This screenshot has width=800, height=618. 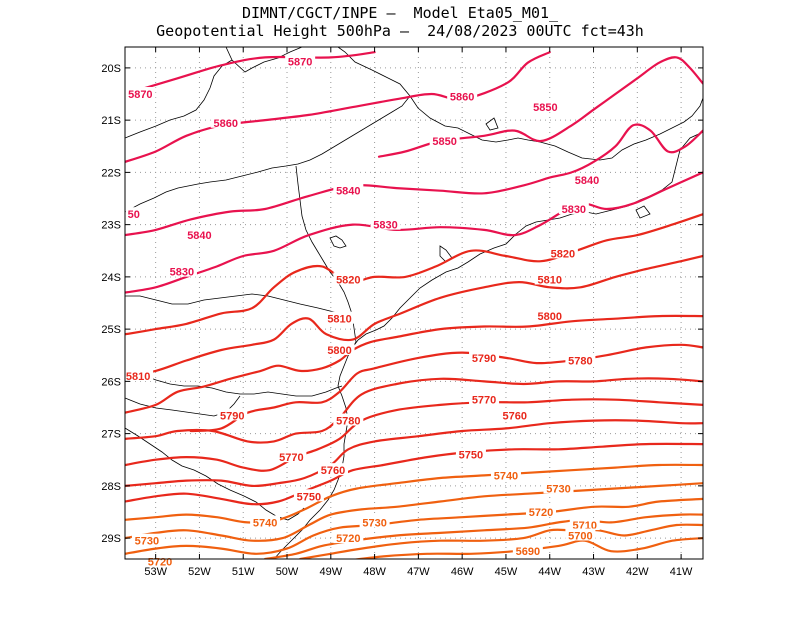 What do you see at coordinates (199, 572) in the screenshot?
I see `lon-tick-label: 52W` at bounding box center [199, 572].